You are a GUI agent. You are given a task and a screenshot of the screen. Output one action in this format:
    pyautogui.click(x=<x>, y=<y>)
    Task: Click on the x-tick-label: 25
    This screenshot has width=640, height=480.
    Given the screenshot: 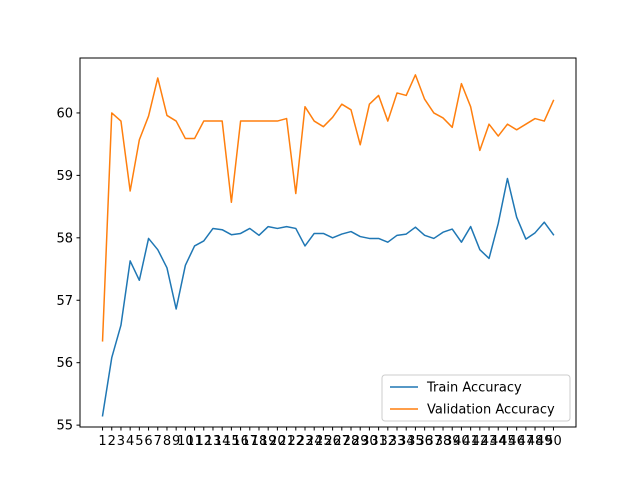 What is the action you would take?
    pyautogui.click(x=323, y=441)
    